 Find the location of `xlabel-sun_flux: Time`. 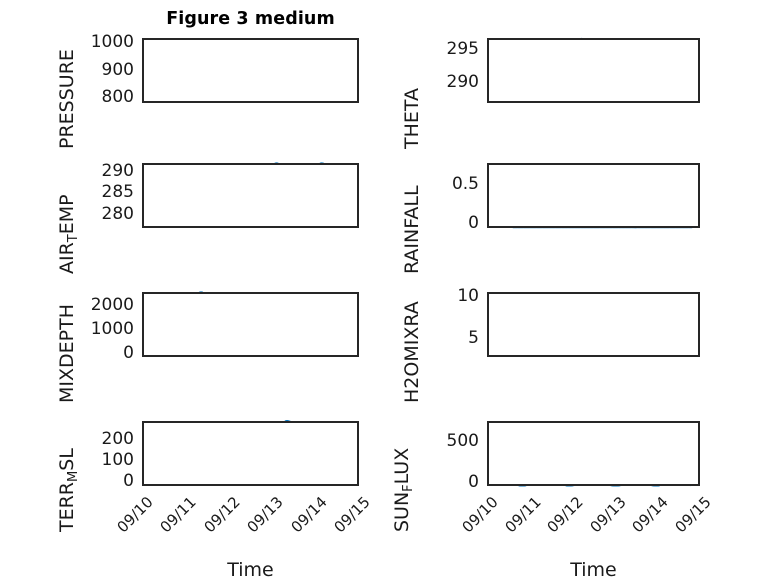

xlabel-sun_flux: Time is located at coordinates (593, 570).